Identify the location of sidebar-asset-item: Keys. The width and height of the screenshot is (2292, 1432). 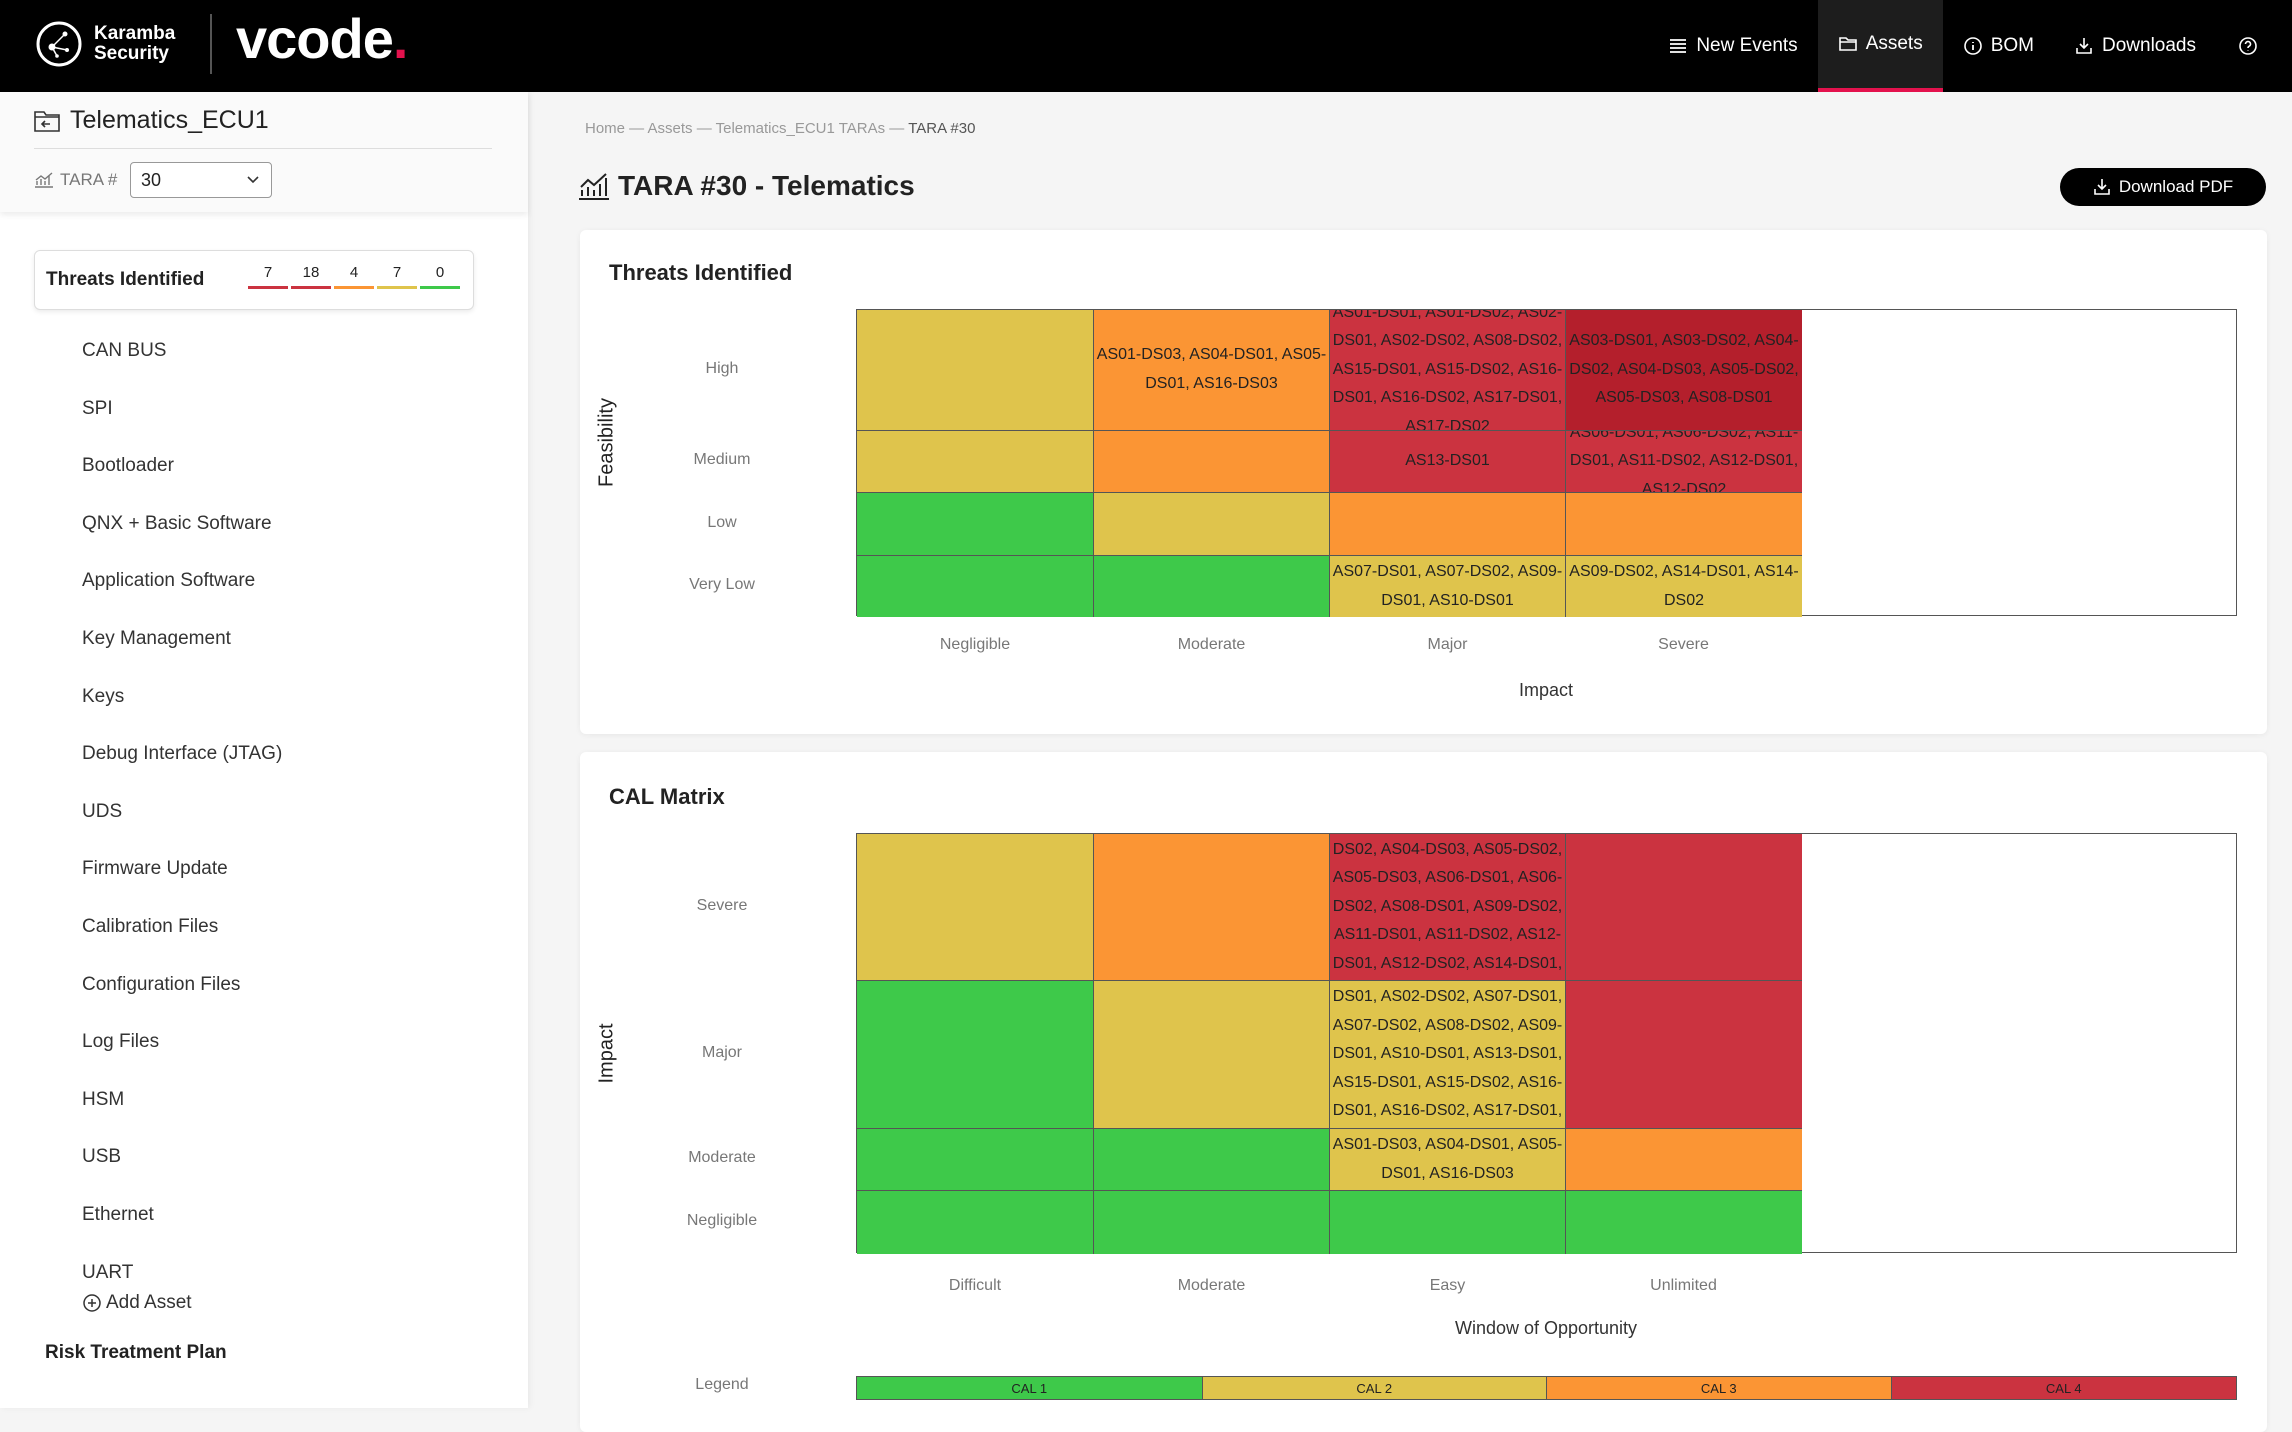
(103, 696).